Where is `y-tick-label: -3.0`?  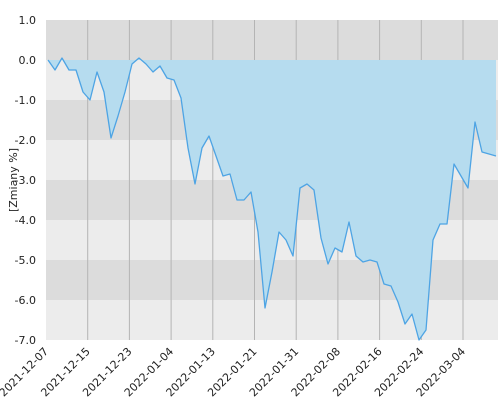
y-tick-label: -3.0 is located at coordinates (25, 180).